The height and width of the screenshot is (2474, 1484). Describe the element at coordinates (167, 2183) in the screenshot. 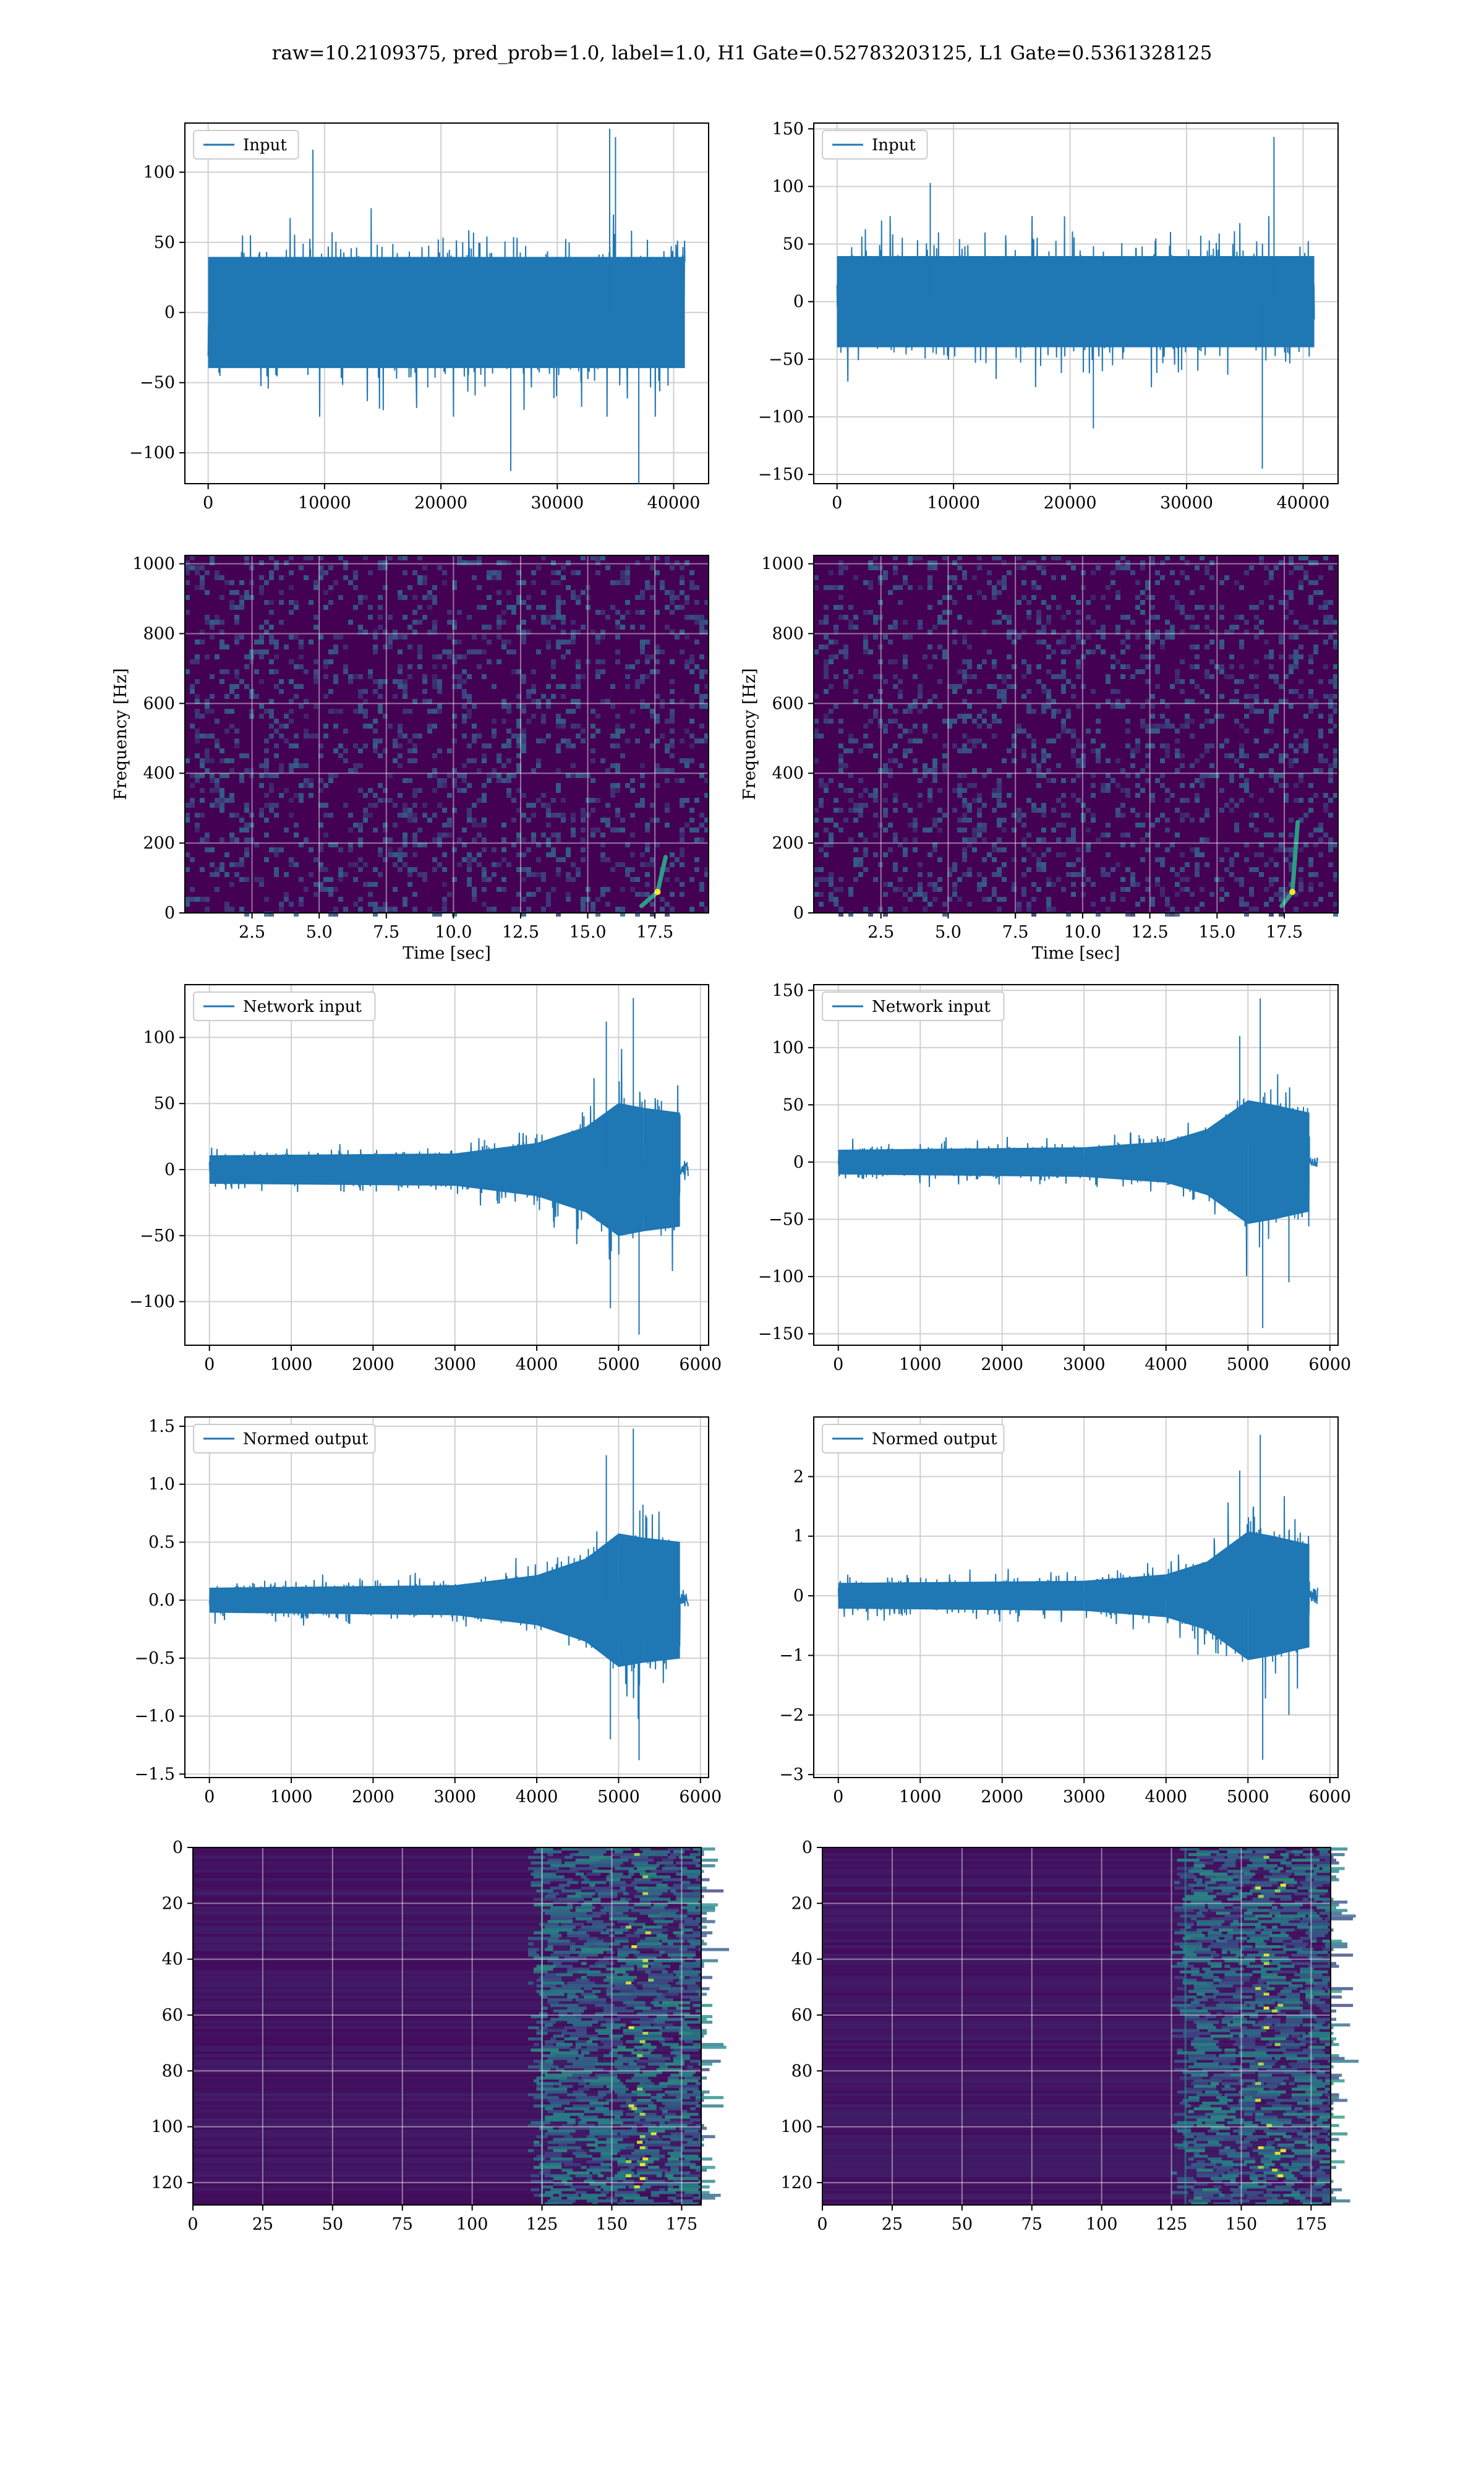

I see `y-tick-label: 120` at that location.